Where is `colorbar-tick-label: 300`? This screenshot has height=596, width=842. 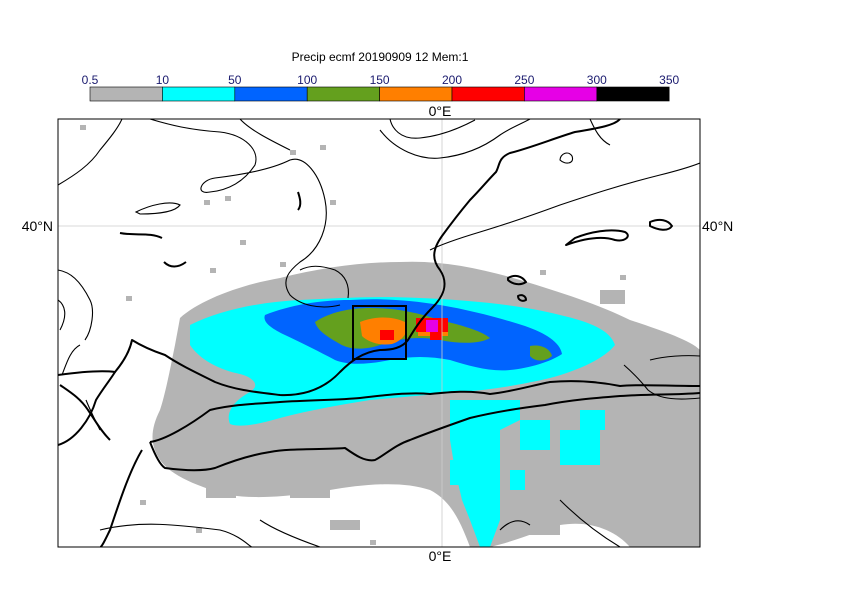 colorbar-tick-label: 300 is located at coordinates (597, 80).